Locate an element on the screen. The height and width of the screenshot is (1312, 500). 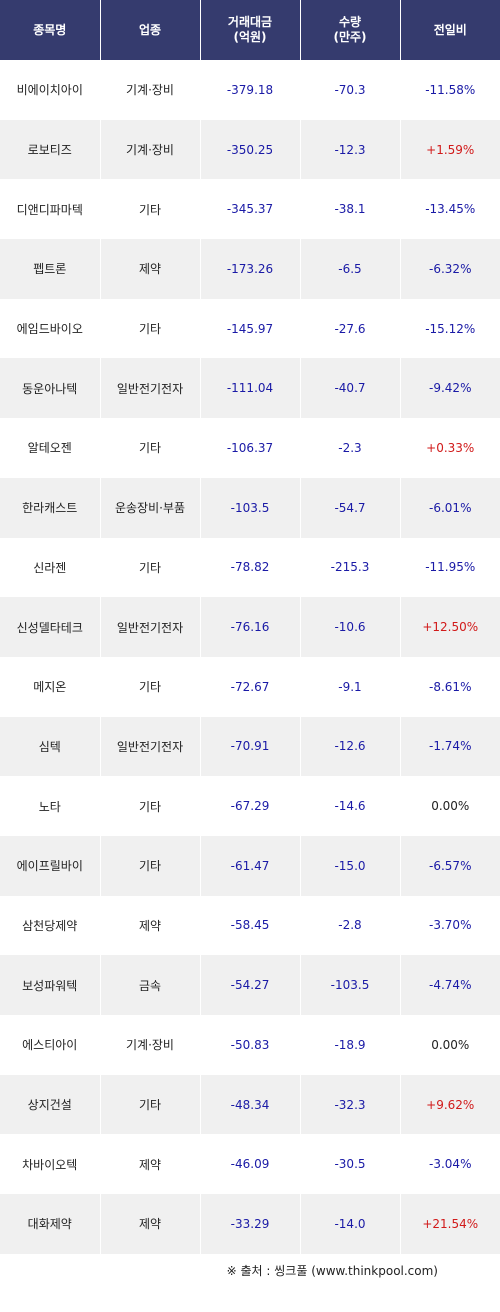
cell-volume: -30.5 is located at coordinates (350, 1164).